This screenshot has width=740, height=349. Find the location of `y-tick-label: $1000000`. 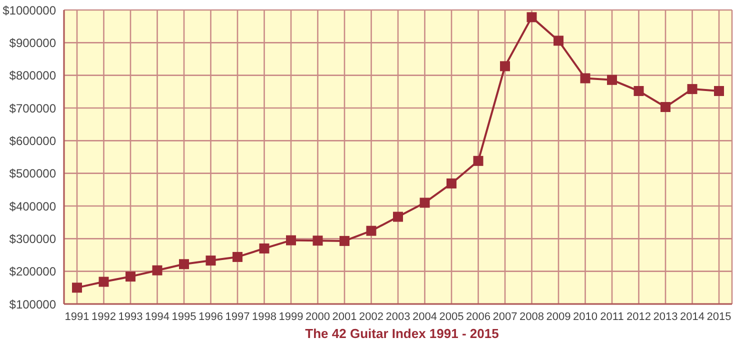

y-tick-label: $1000000 is located at coordinates (29, 10).